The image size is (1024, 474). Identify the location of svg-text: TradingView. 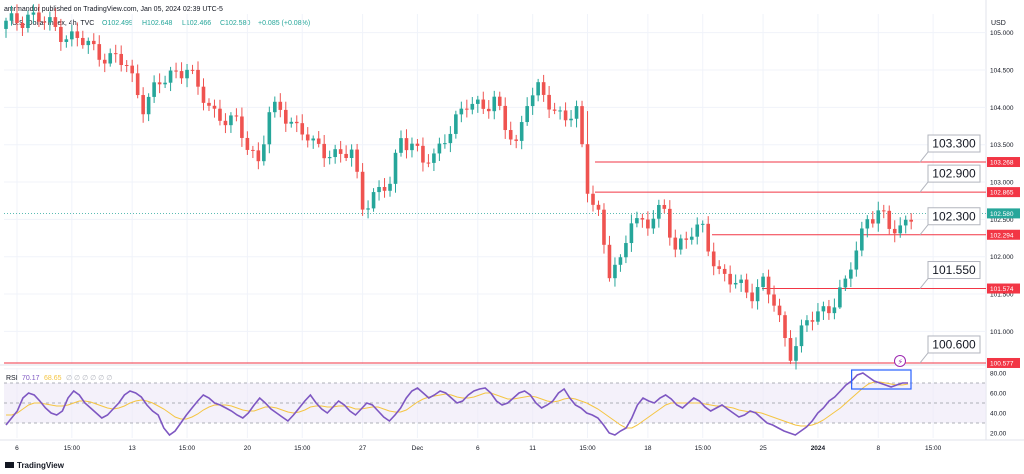
(41, 465).